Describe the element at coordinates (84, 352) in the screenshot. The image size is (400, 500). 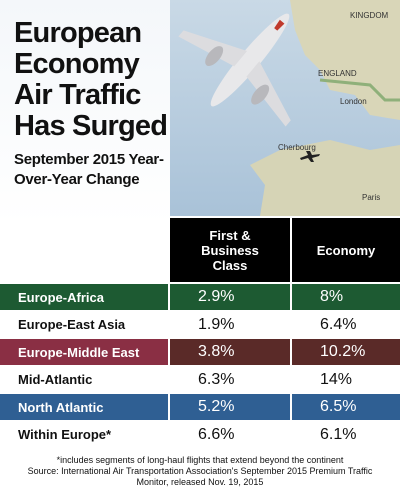
I see `row-label: Europe-Middle East` at that location.